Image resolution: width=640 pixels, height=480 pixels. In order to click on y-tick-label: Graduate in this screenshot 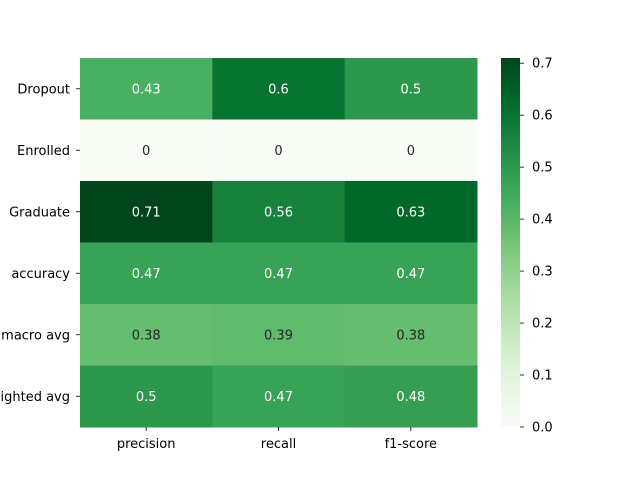, I will do `click(39, 212)`.